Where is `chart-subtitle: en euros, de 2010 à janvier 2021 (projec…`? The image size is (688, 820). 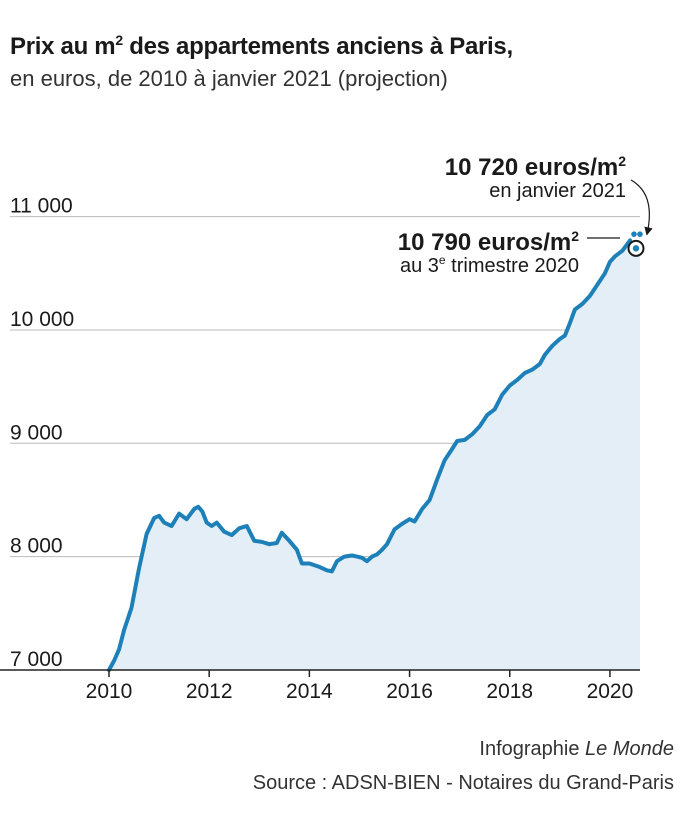 chart-subtitle: en euros, de 2010 à janvier 2021 (projec… is located at coordinates (229, 78).